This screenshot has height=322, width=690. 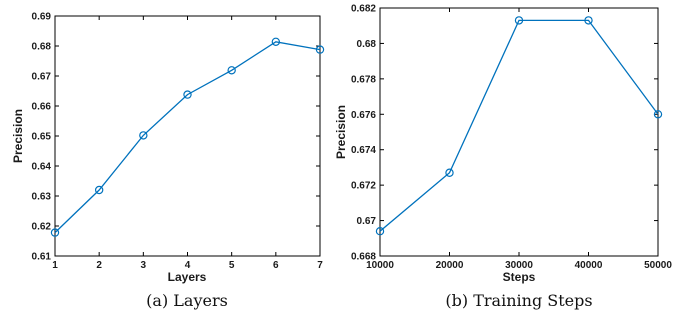 I want to click on y-tick-label: 0.66, so click(x=42, y=107).